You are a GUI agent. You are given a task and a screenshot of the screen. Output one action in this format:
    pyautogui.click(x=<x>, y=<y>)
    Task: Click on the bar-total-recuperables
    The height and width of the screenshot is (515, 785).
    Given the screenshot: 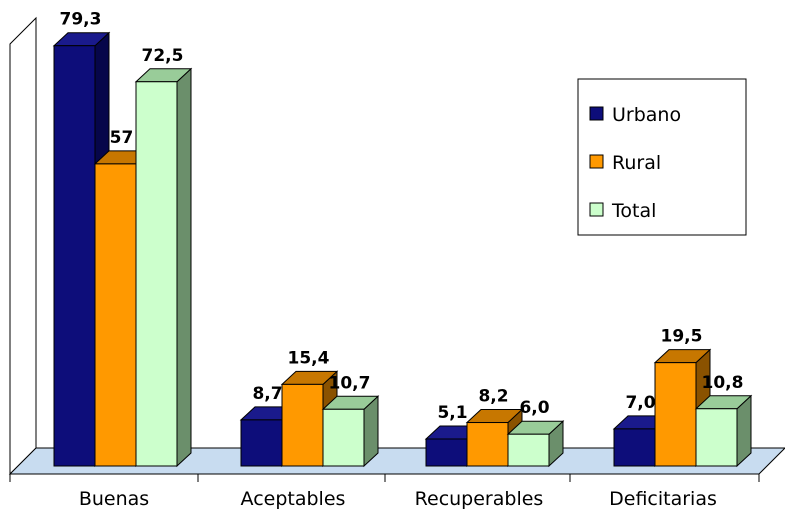 What is the action you would take?
    pyautogui.click(x=535, y=444)
    